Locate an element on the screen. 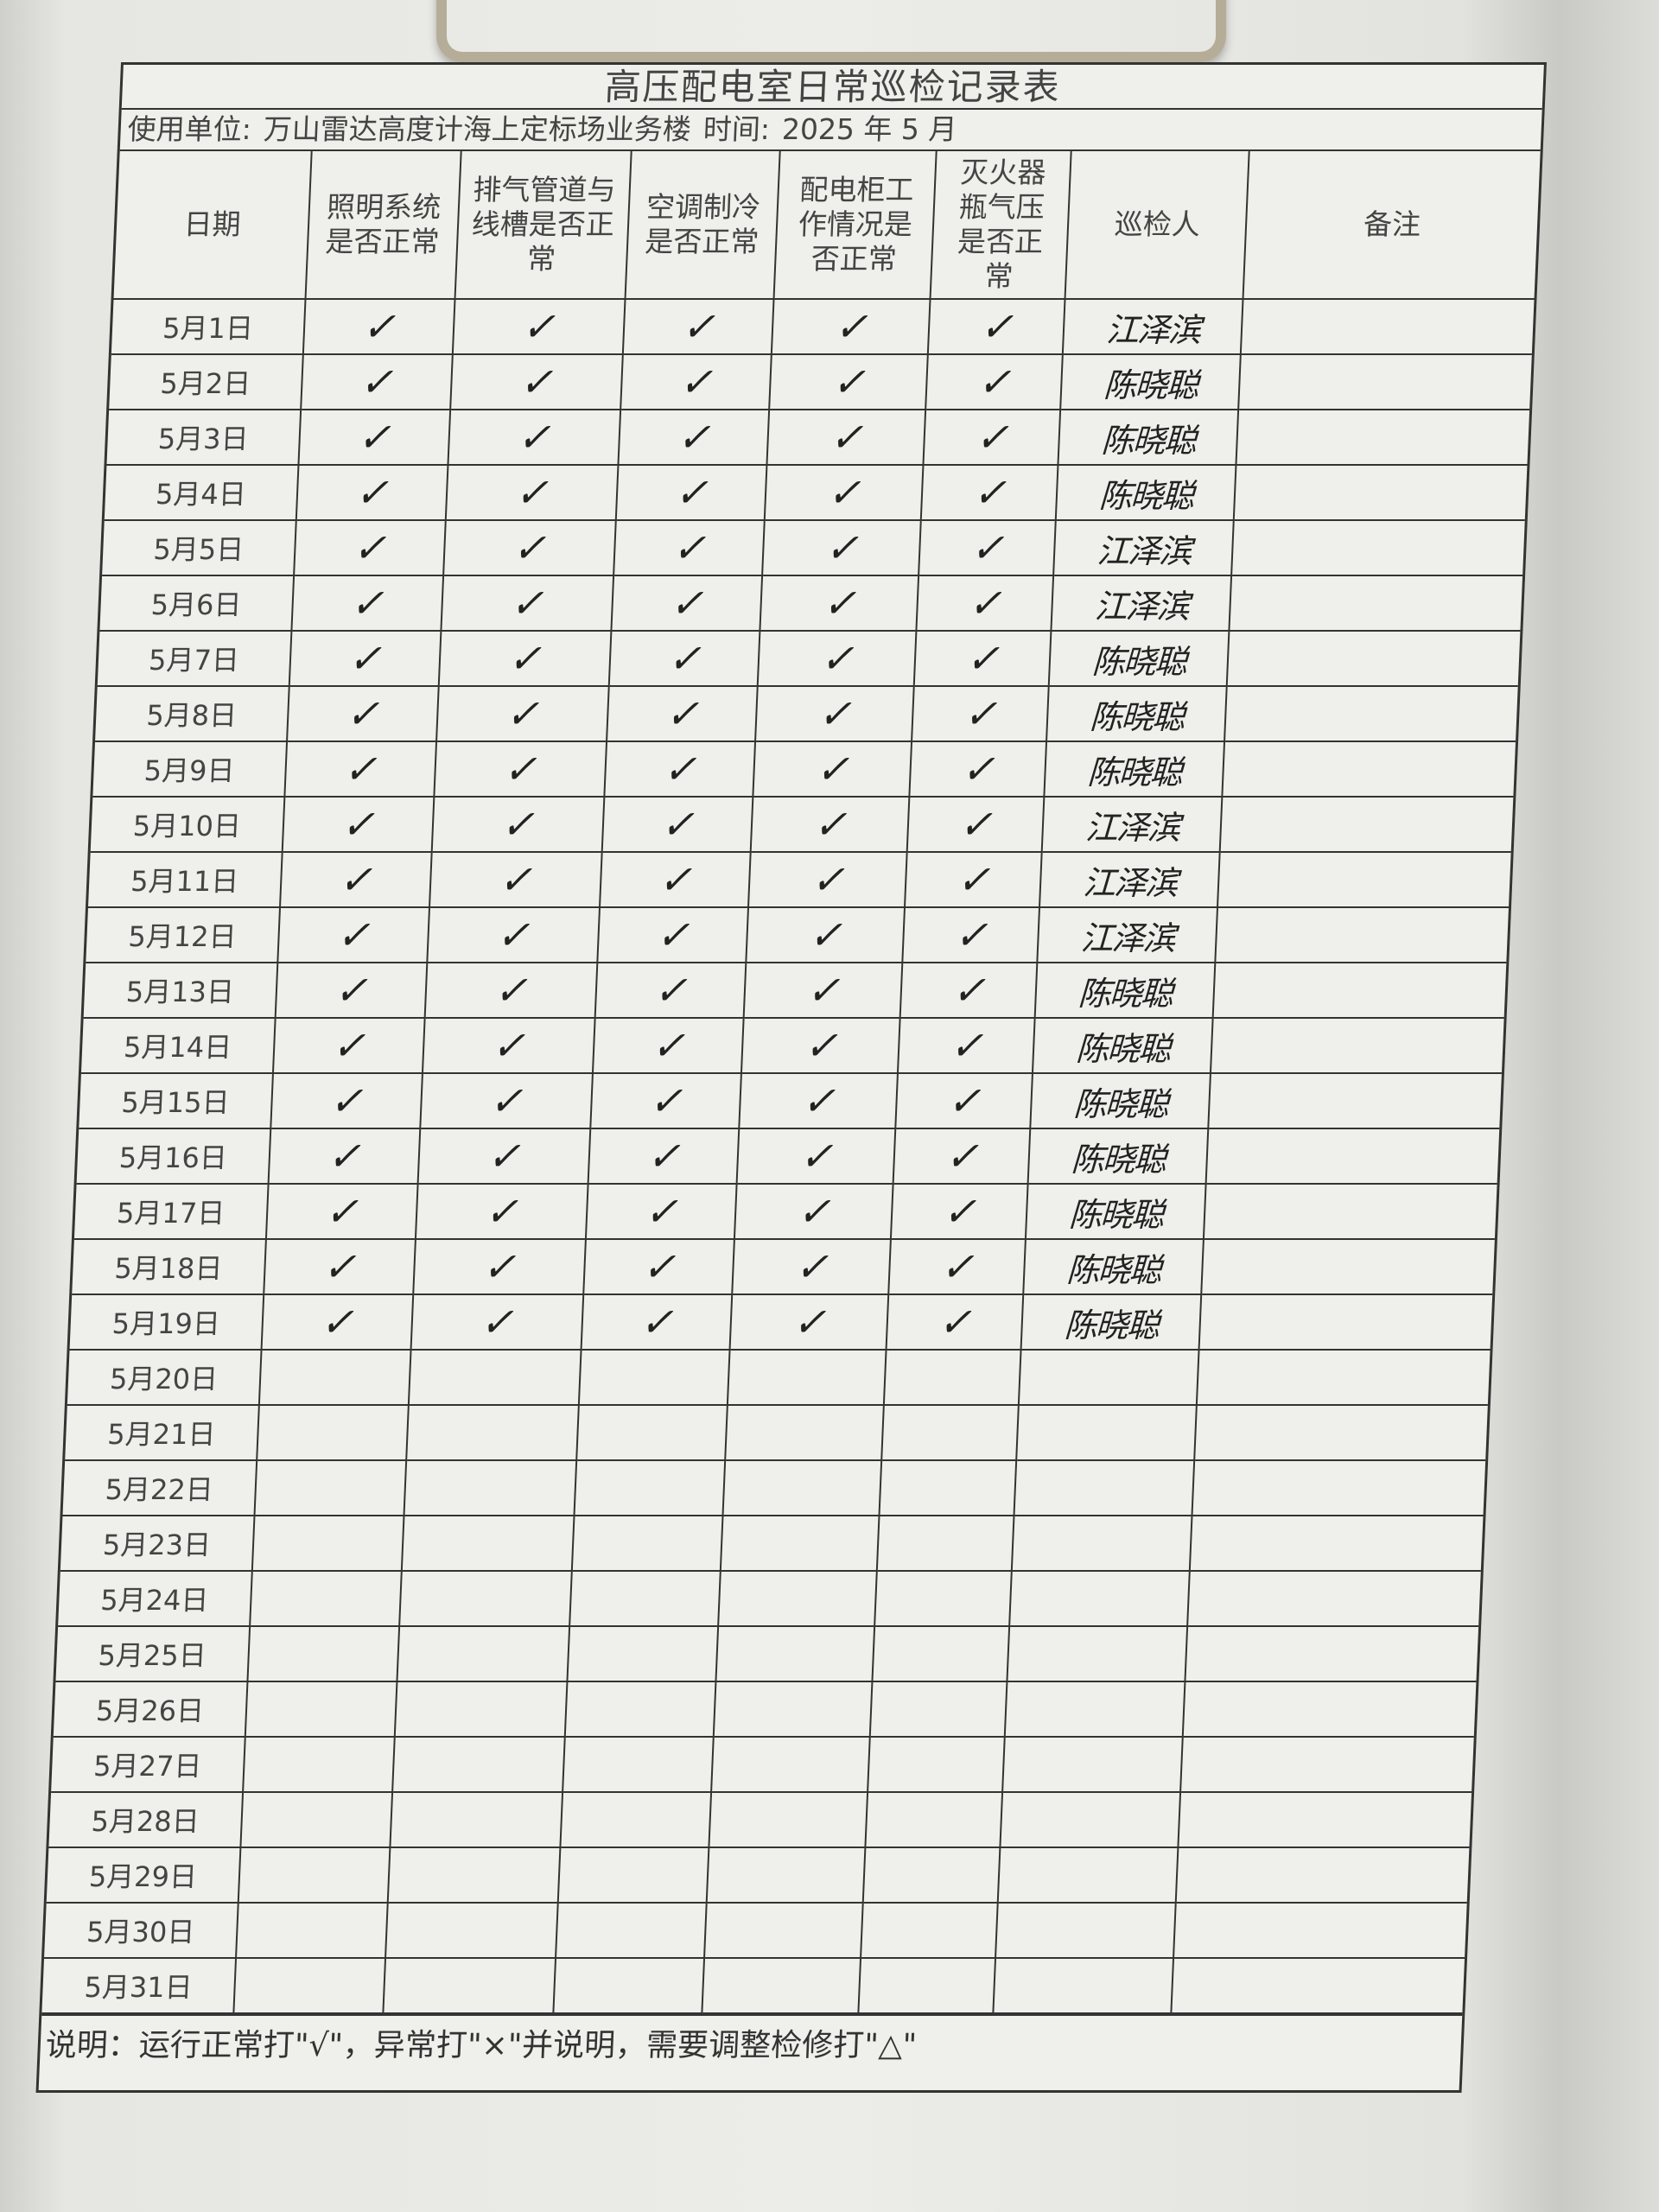 This screenshot has height=2212, width=1659. date-cell: 5月3日 is located at coordinates (204, 437).